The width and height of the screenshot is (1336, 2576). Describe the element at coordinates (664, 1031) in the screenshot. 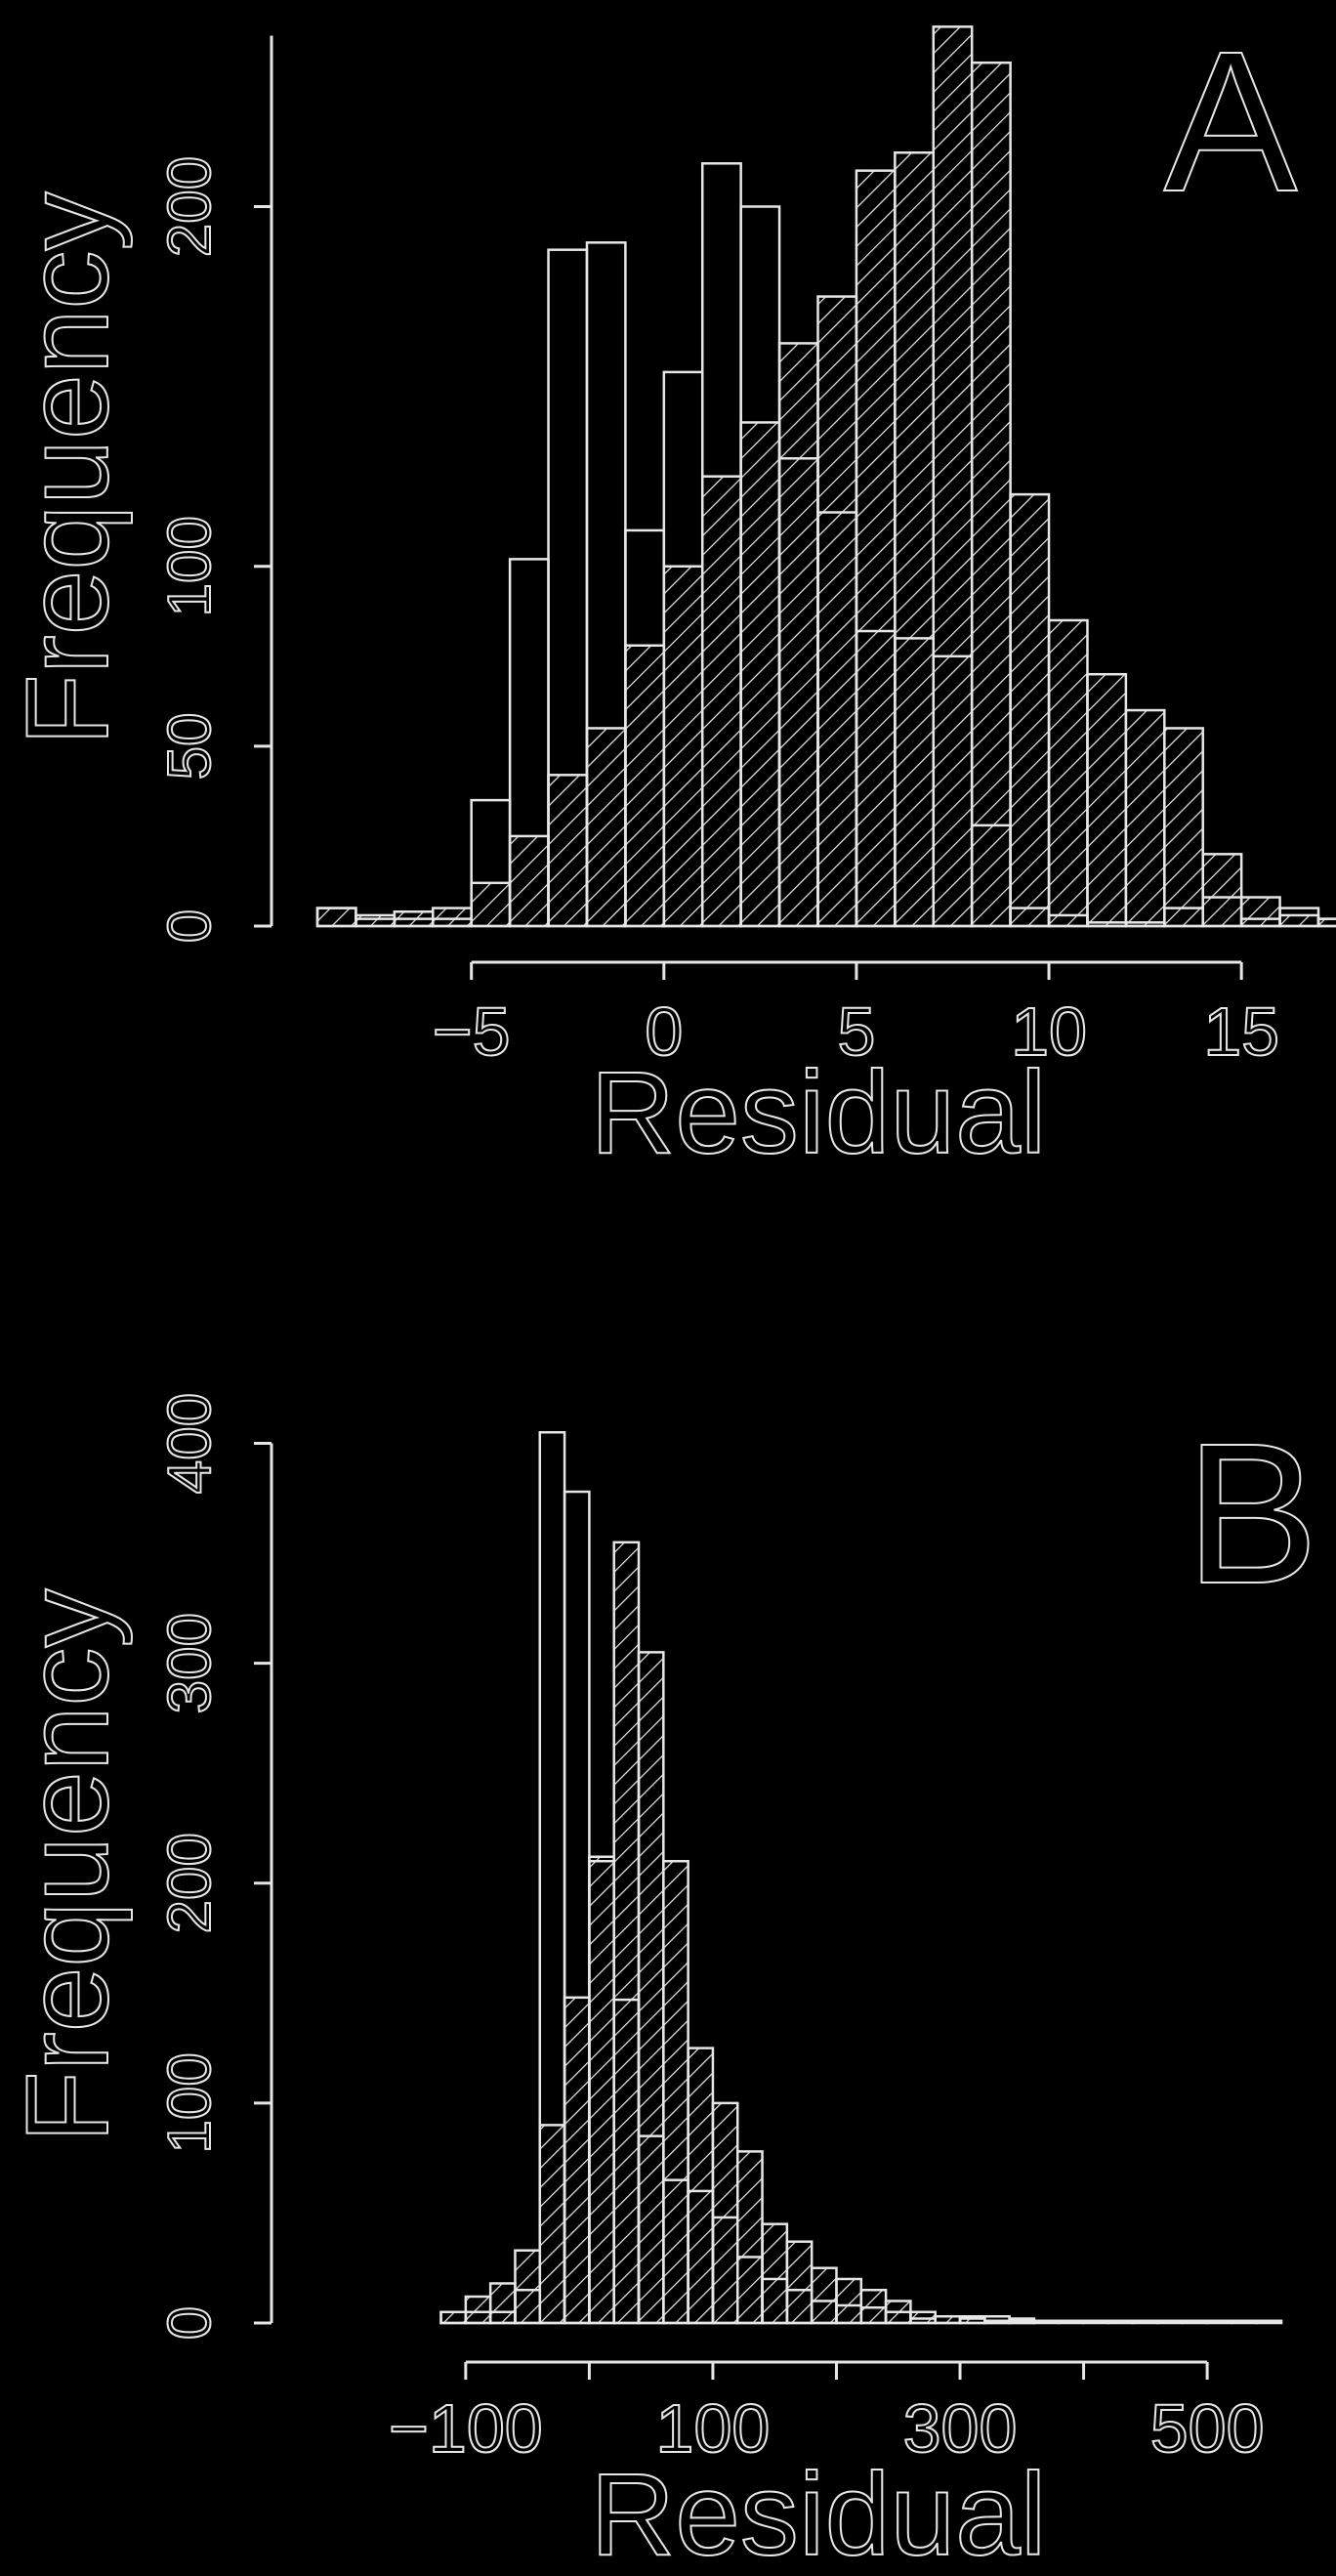

I see `panel-a-x-tick-label-1: 0` at that location.